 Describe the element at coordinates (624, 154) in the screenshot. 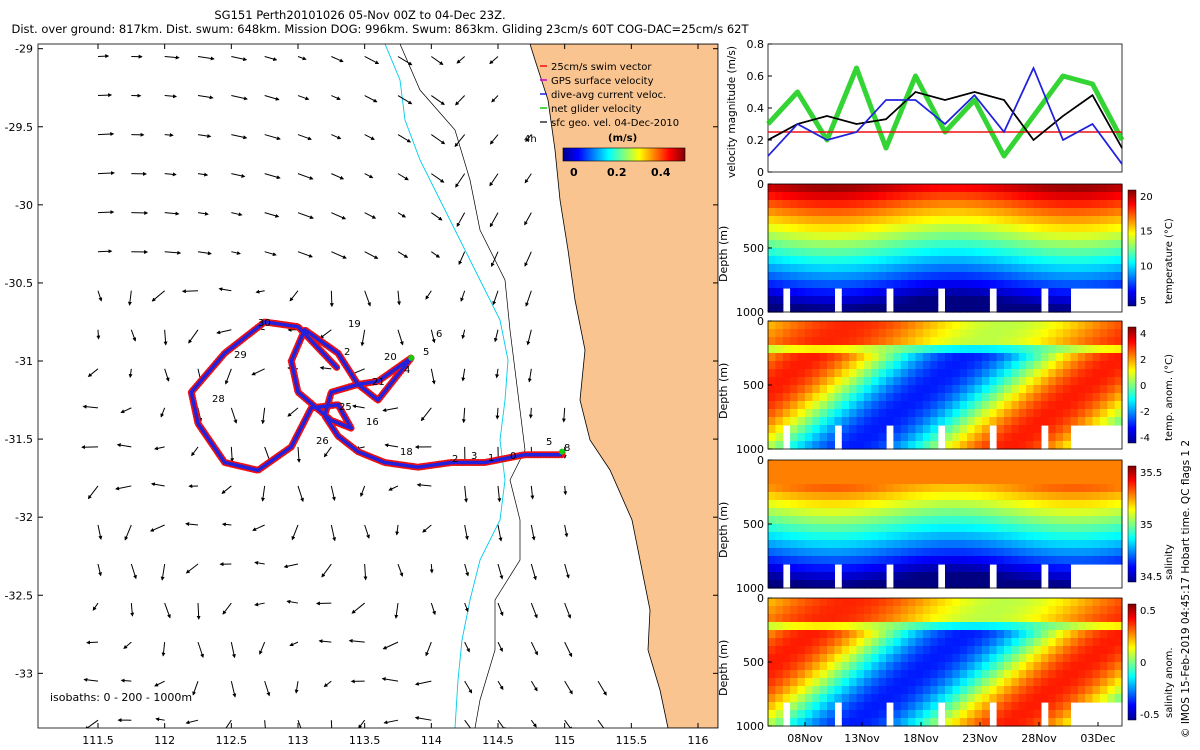

I see `map-colorbar` at that location.